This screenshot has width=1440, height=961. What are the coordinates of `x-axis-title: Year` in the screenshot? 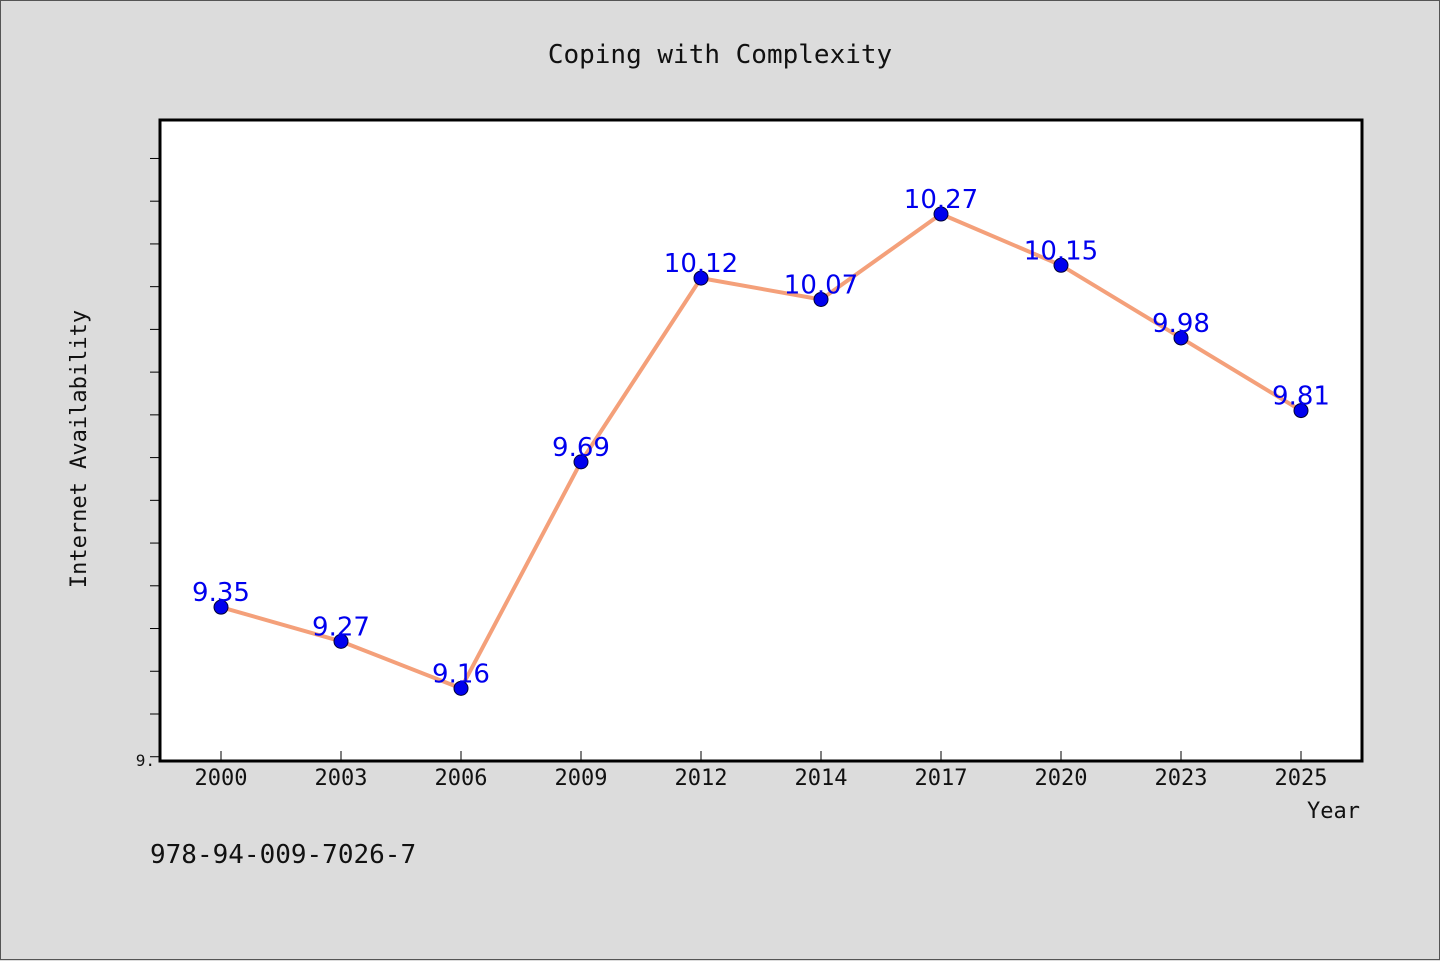 It's located at (1333, 811).